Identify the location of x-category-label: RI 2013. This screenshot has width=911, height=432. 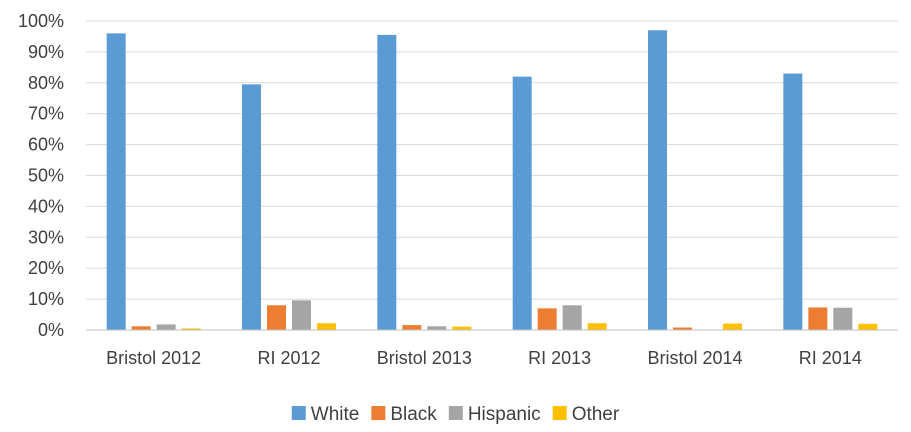
(559, 358).